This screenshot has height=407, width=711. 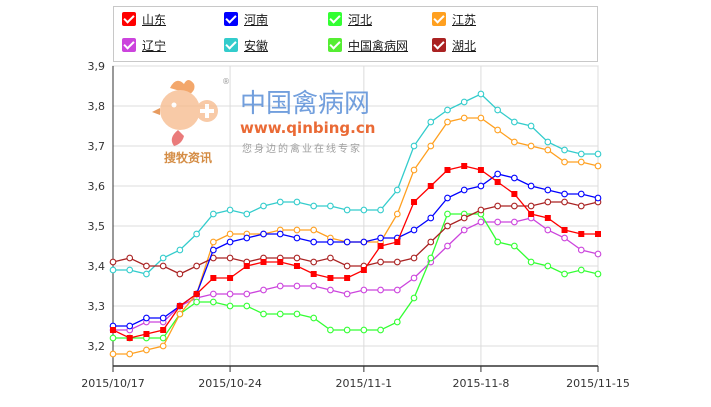 I want to click on legend-item: 河南, so click(x=246, y=19).